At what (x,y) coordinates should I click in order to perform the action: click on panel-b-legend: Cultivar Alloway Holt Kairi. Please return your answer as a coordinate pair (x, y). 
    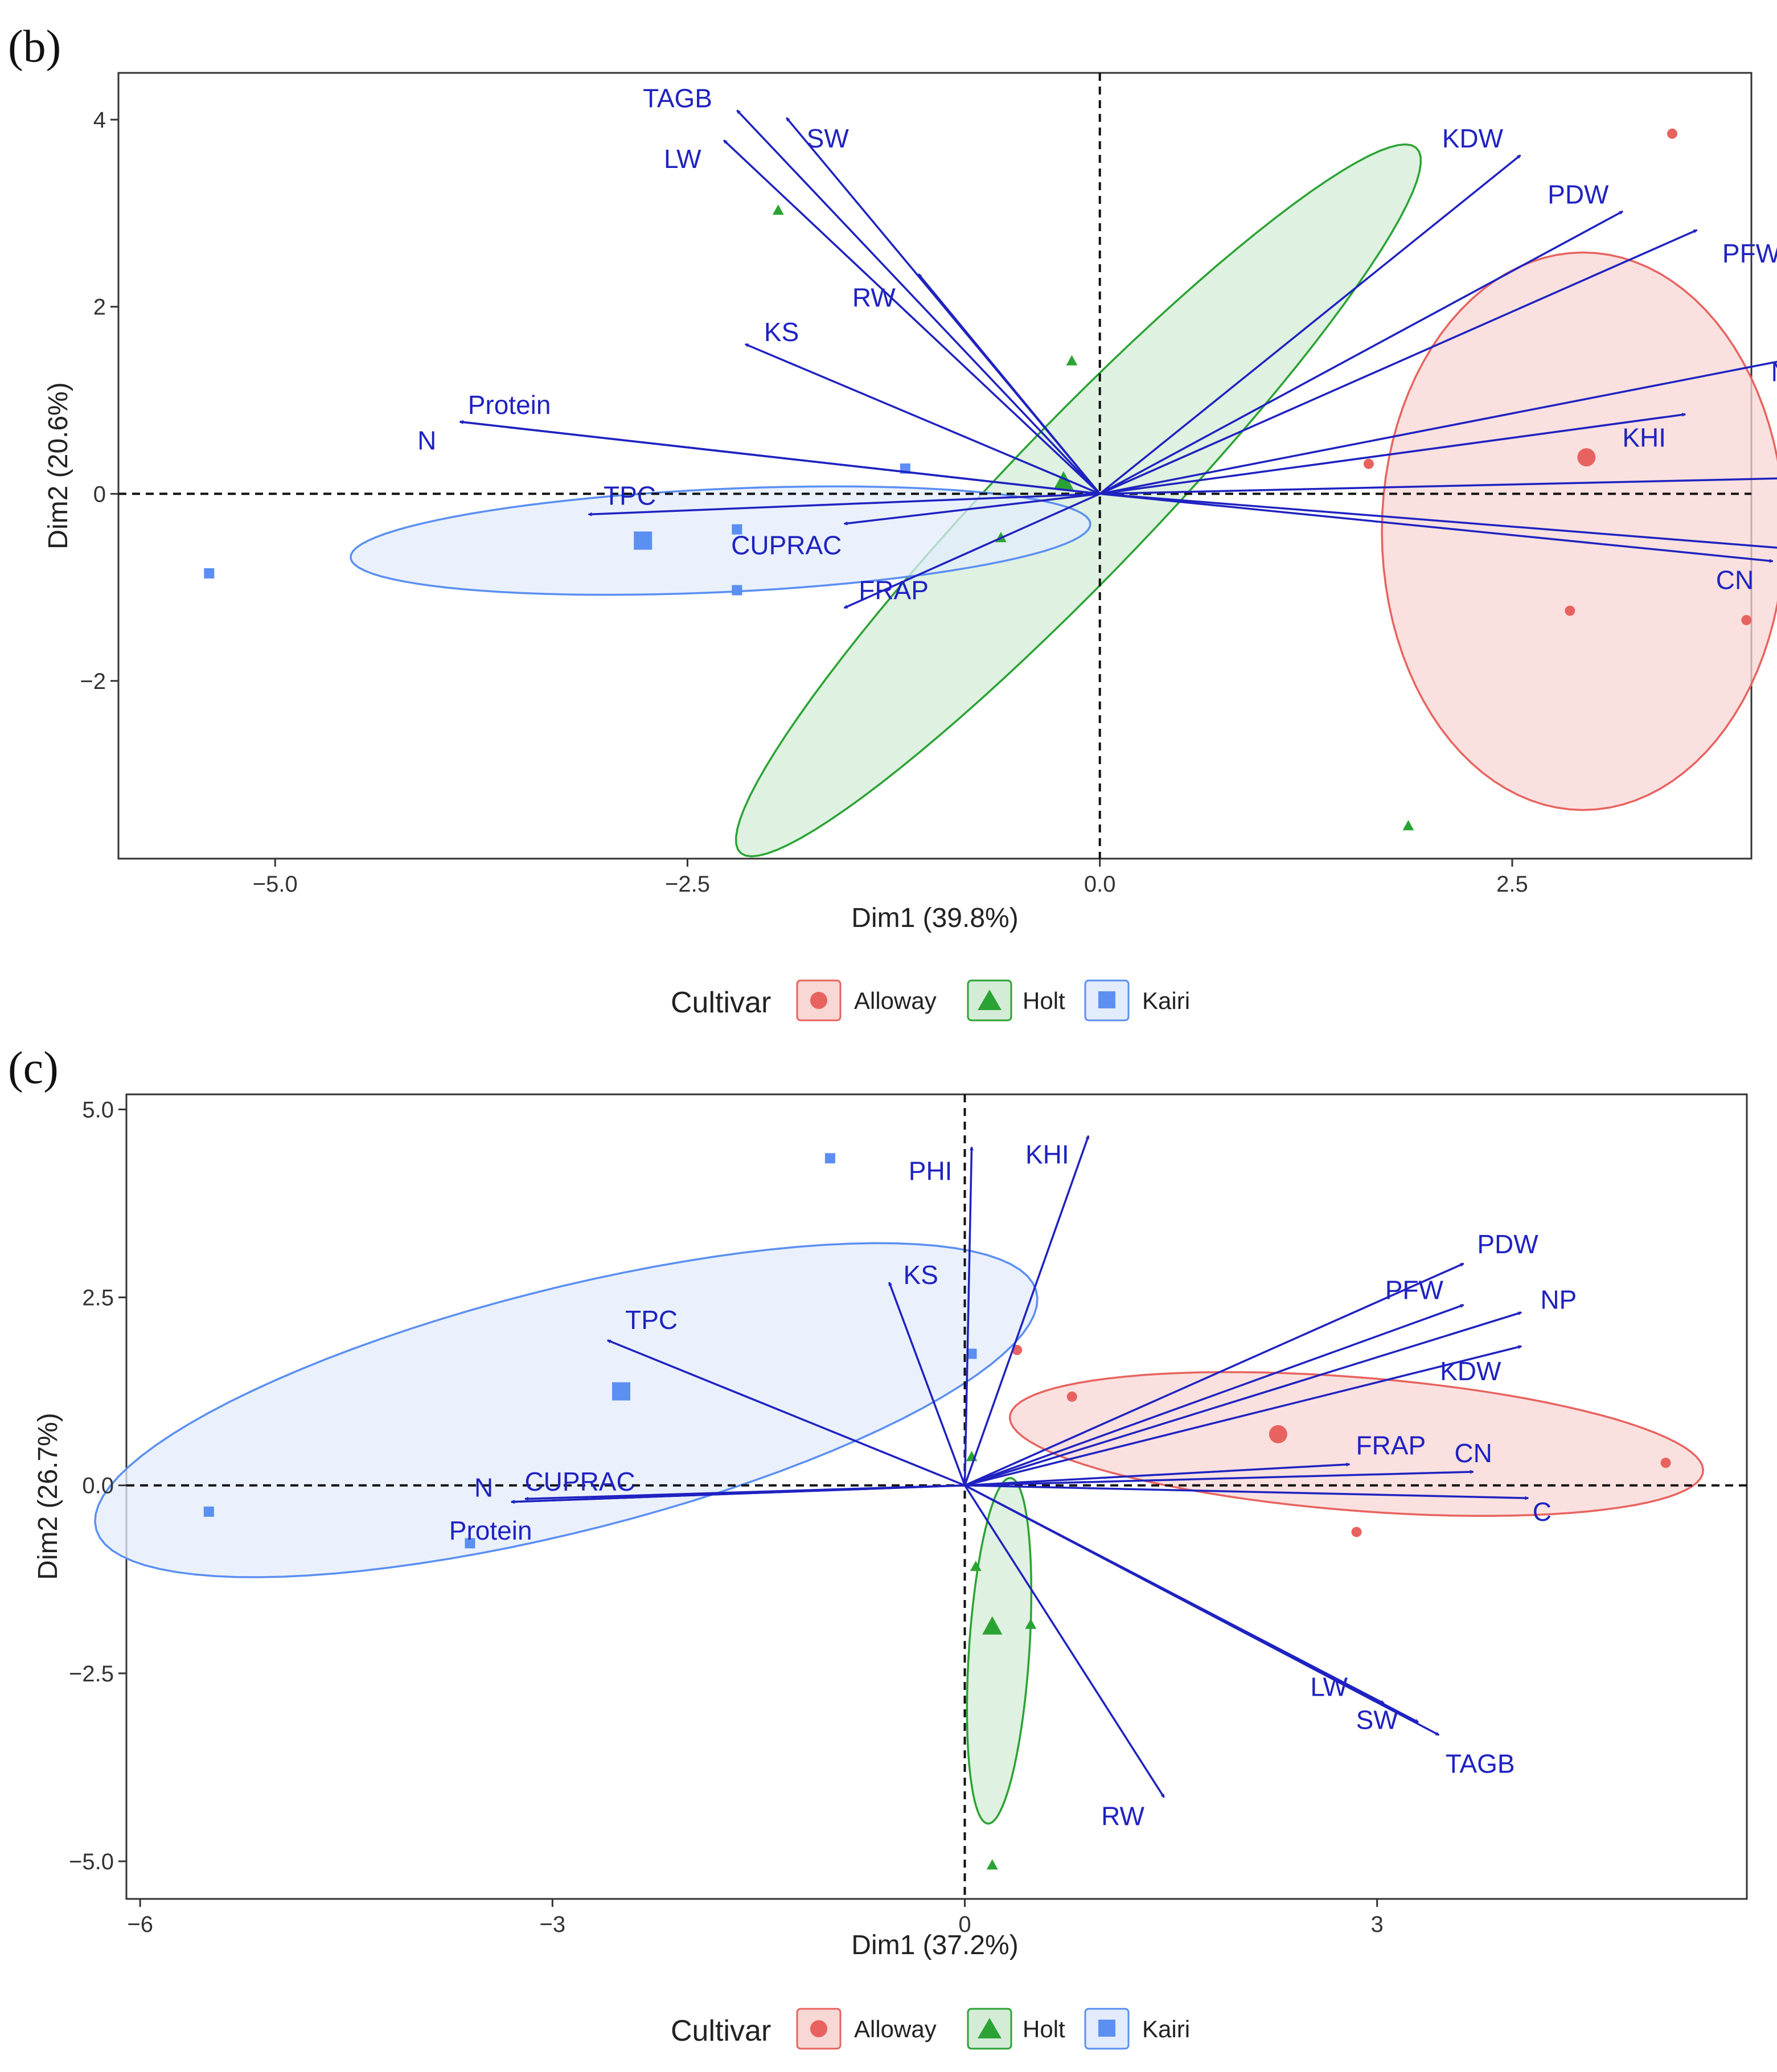
    Looking at the image, I should click on (931, 1000).